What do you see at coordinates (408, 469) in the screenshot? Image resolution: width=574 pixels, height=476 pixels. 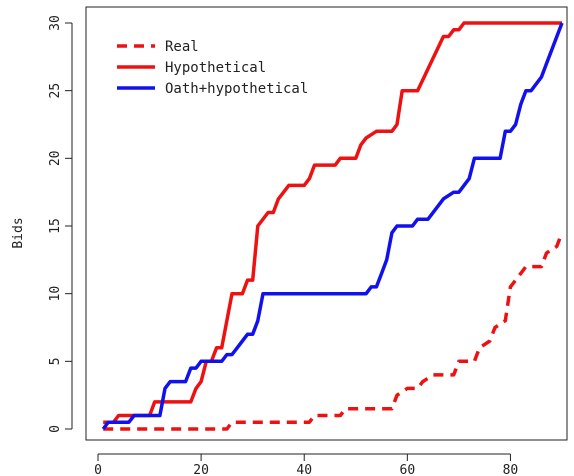 I see `x-tick-label: 60` at bounding box center [408, 469].